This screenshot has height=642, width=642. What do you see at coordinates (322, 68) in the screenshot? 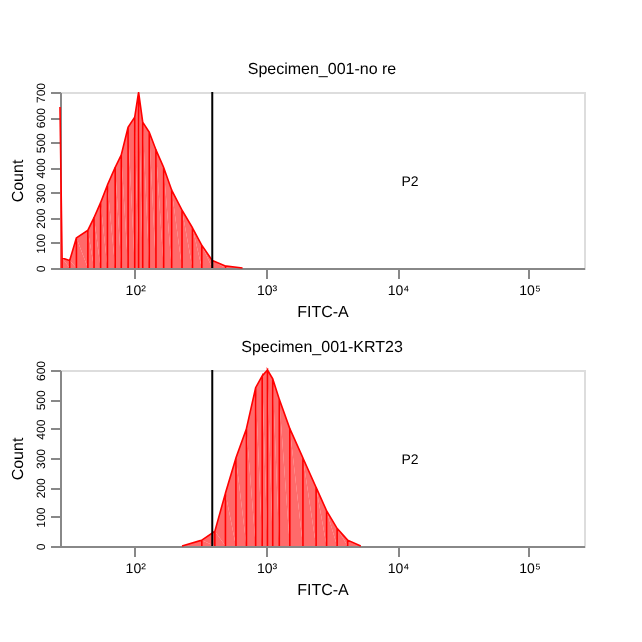
I see `chart-title: Specimen_001-no re` at bounding box center [322, 68].